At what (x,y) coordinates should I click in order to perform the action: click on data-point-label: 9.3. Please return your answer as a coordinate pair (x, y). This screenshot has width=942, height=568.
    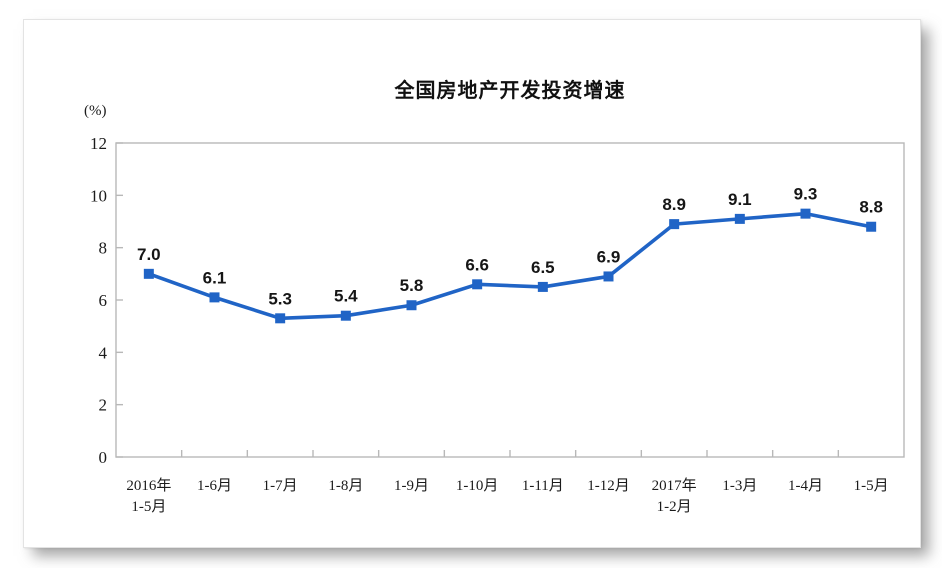
    Looking at the image, I should click on (806, 194).